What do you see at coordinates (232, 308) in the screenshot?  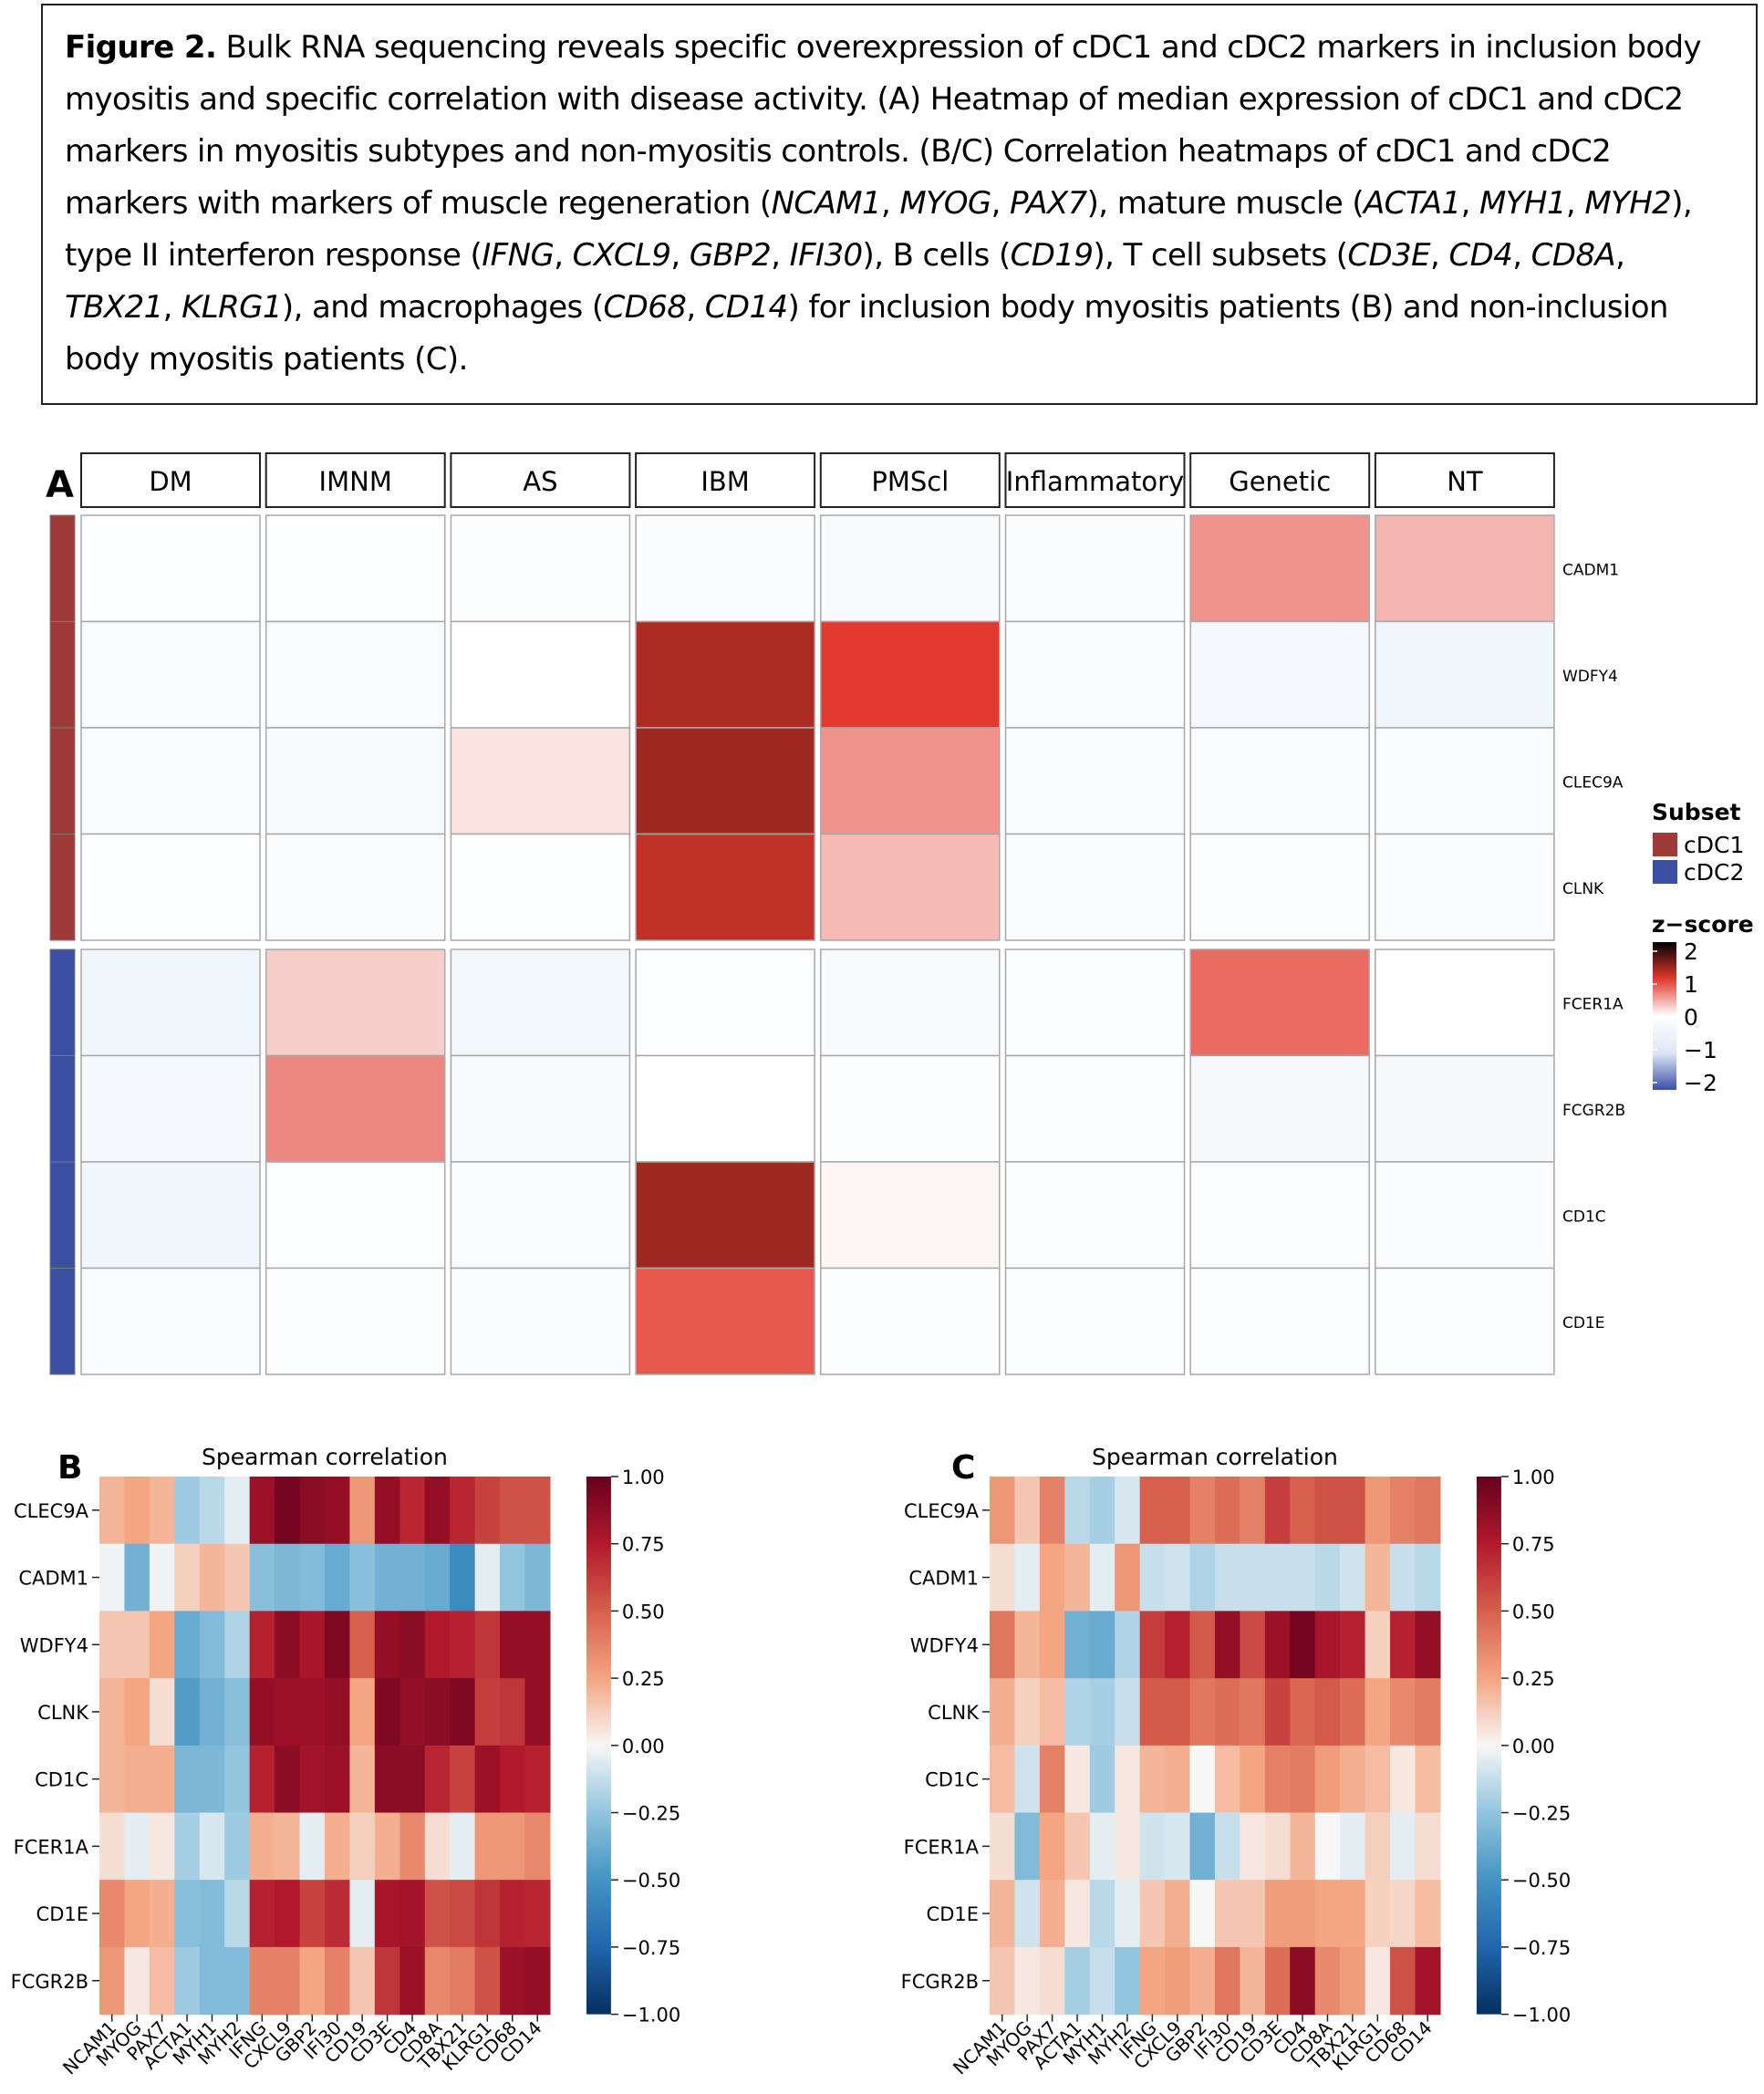 I see `caption-gene-name: KLRG1` at bounding box center [232, 308].